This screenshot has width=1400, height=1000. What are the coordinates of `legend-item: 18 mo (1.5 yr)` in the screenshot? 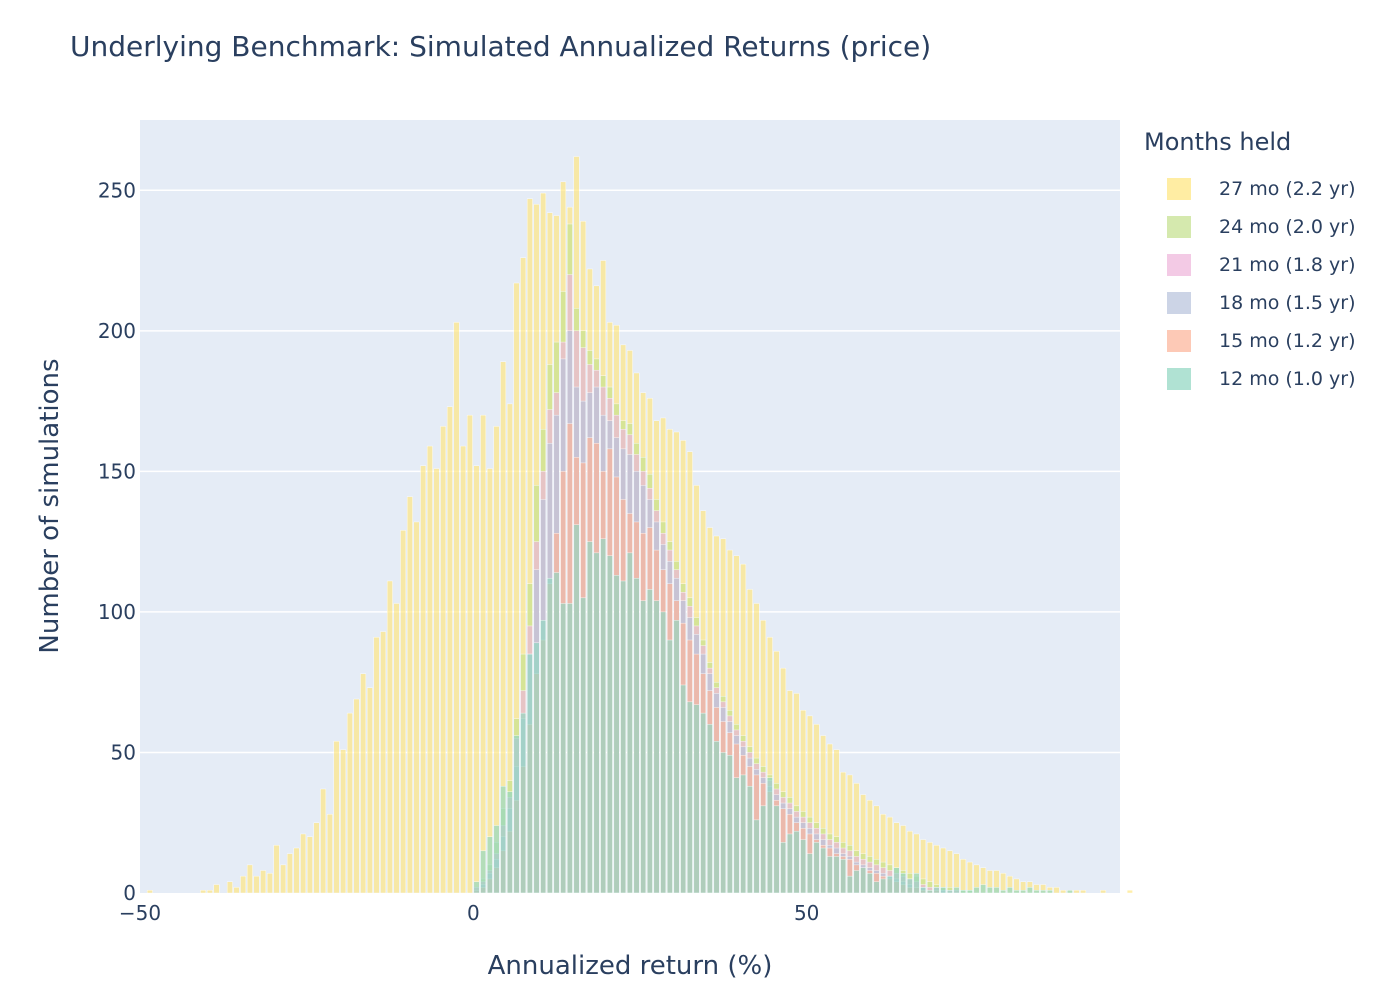 It's located at (1264, 303).